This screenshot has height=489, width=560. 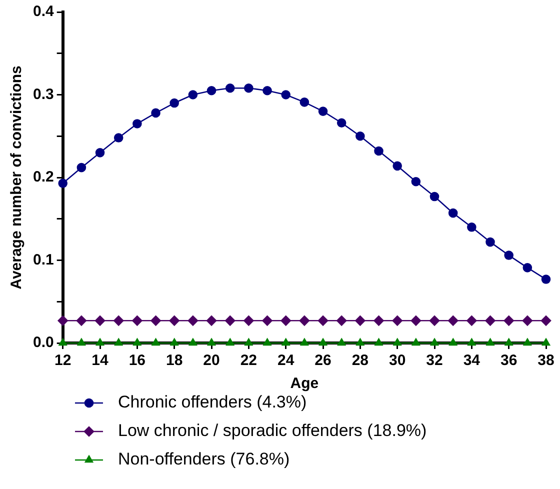 What do you see at coordinates (137, 361) in the screenshot?
I see `x-tick-label: 16` at bounding box center [137, 361].